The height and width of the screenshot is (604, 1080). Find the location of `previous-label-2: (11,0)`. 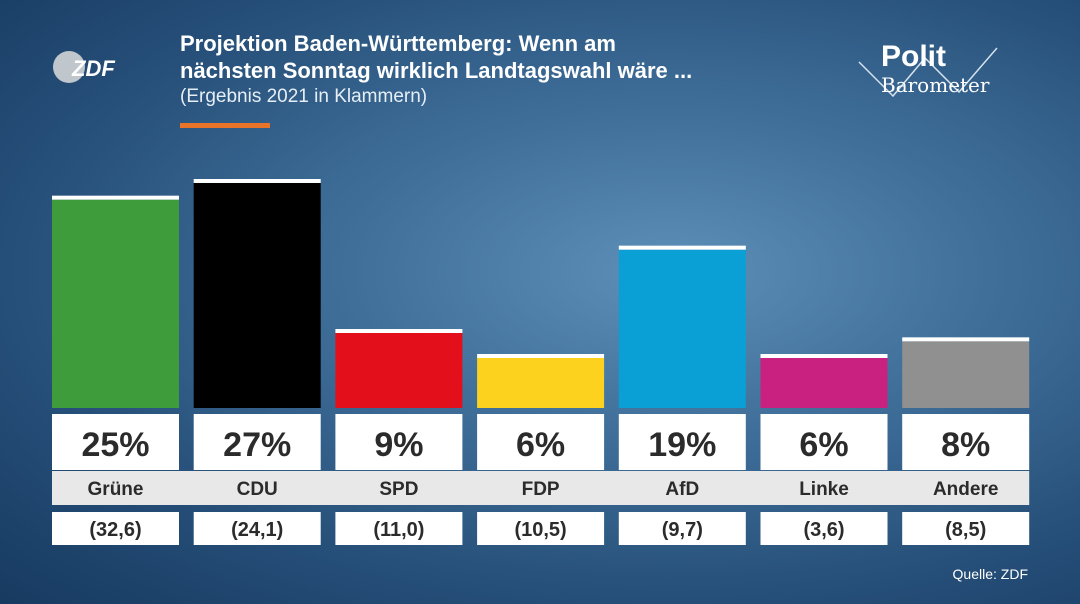

previous-label-2: (11,0) is located at coordinates (398, 530).